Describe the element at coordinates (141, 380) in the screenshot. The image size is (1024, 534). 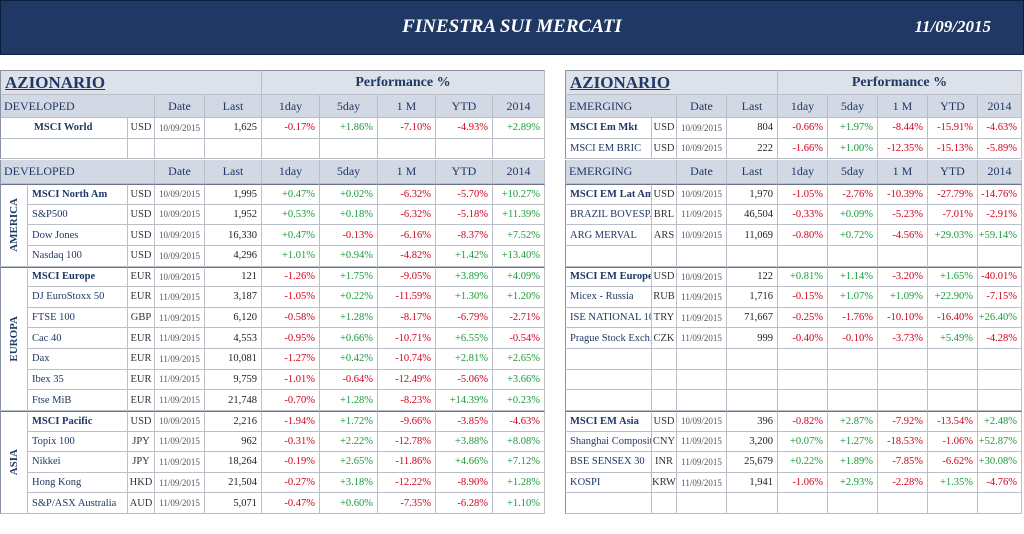
I see `currency: EUR` at that location.